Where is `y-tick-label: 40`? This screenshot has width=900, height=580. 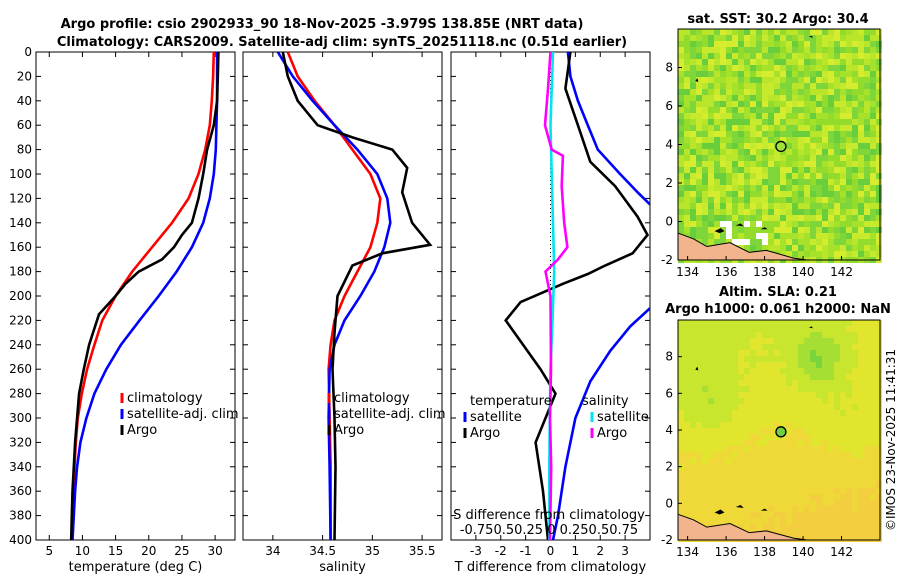 y-tick-label: 40 is located at coordinates (24, 101).